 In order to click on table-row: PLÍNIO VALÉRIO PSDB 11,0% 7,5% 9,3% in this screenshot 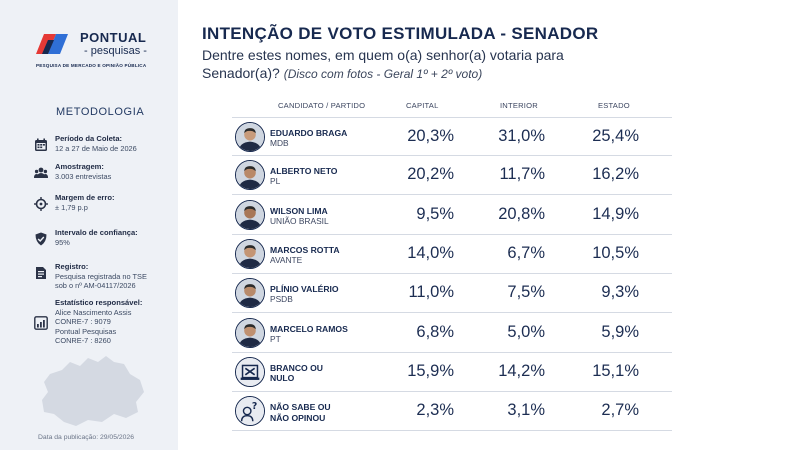, I will do `click(452, 294)`.